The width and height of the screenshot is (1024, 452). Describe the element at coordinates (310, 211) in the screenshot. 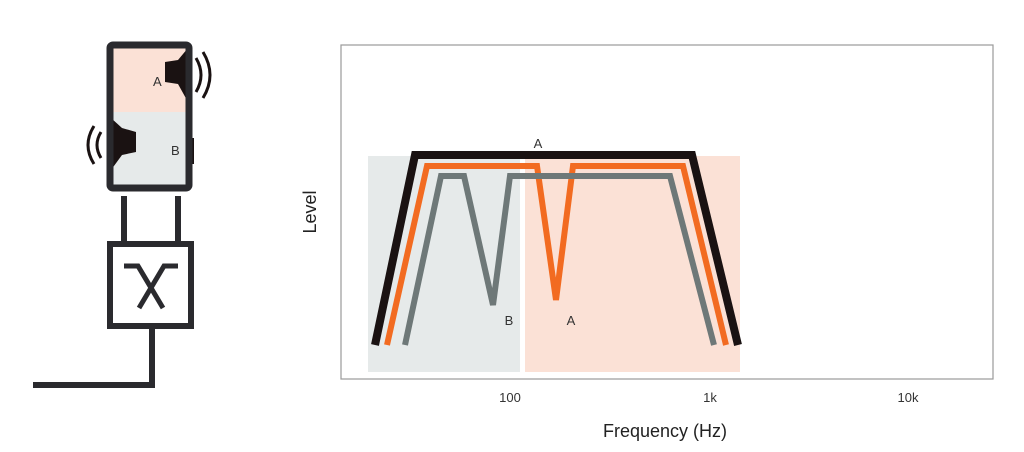

I see `y-axis-label: Level` at that location.